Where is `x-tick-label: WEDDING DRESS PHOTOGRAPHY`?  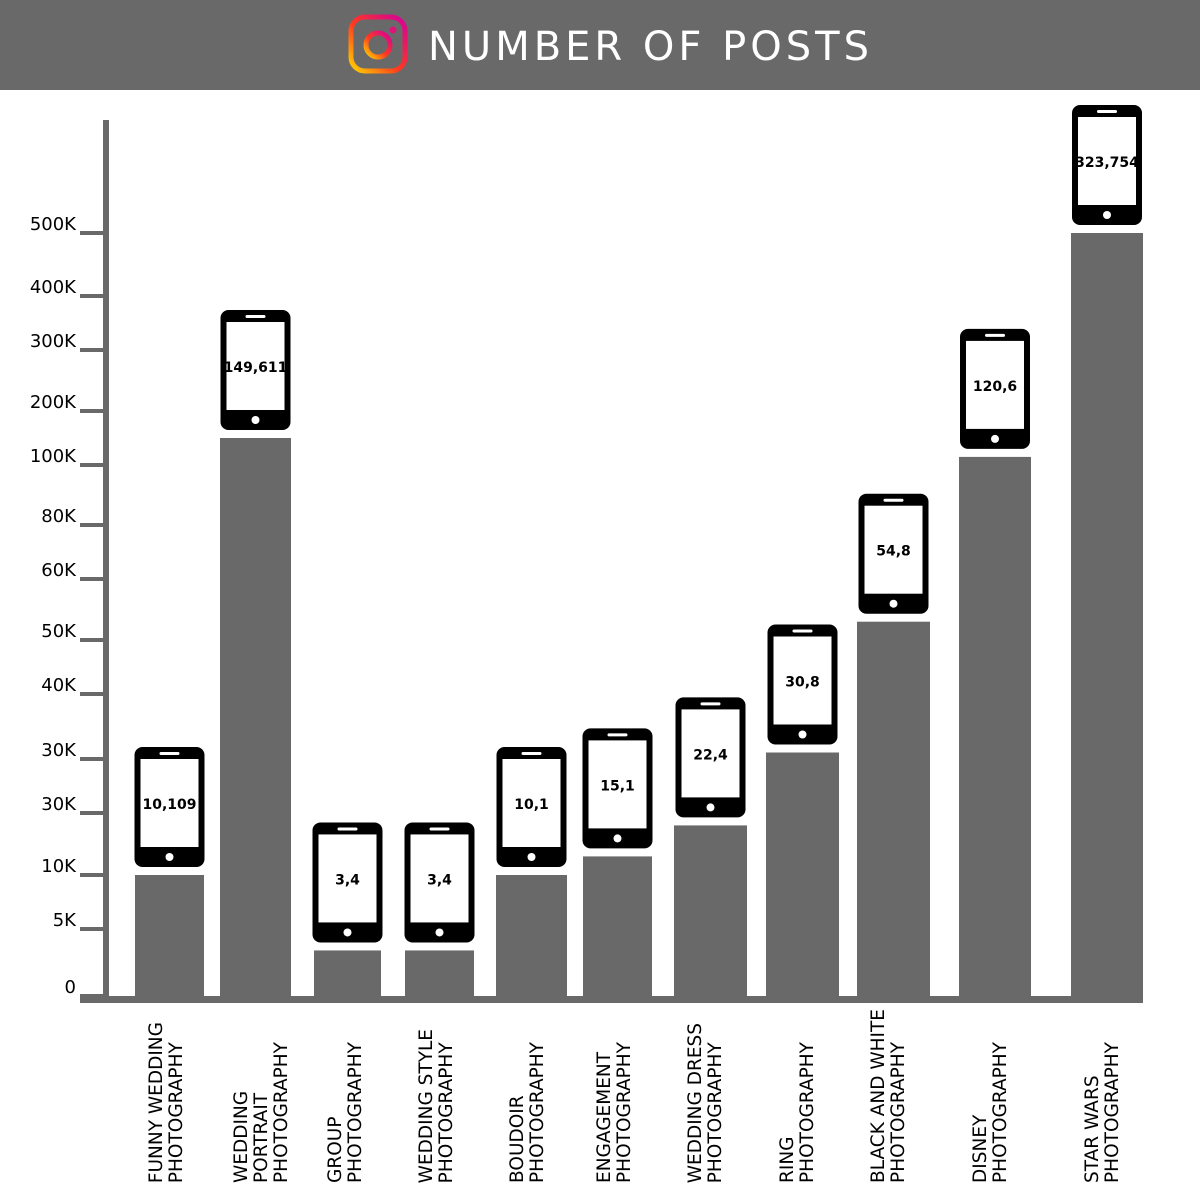 x-tick-label: WEDDING DRESS PHOTOGRAPHY is located at coordinates (705, 1102).